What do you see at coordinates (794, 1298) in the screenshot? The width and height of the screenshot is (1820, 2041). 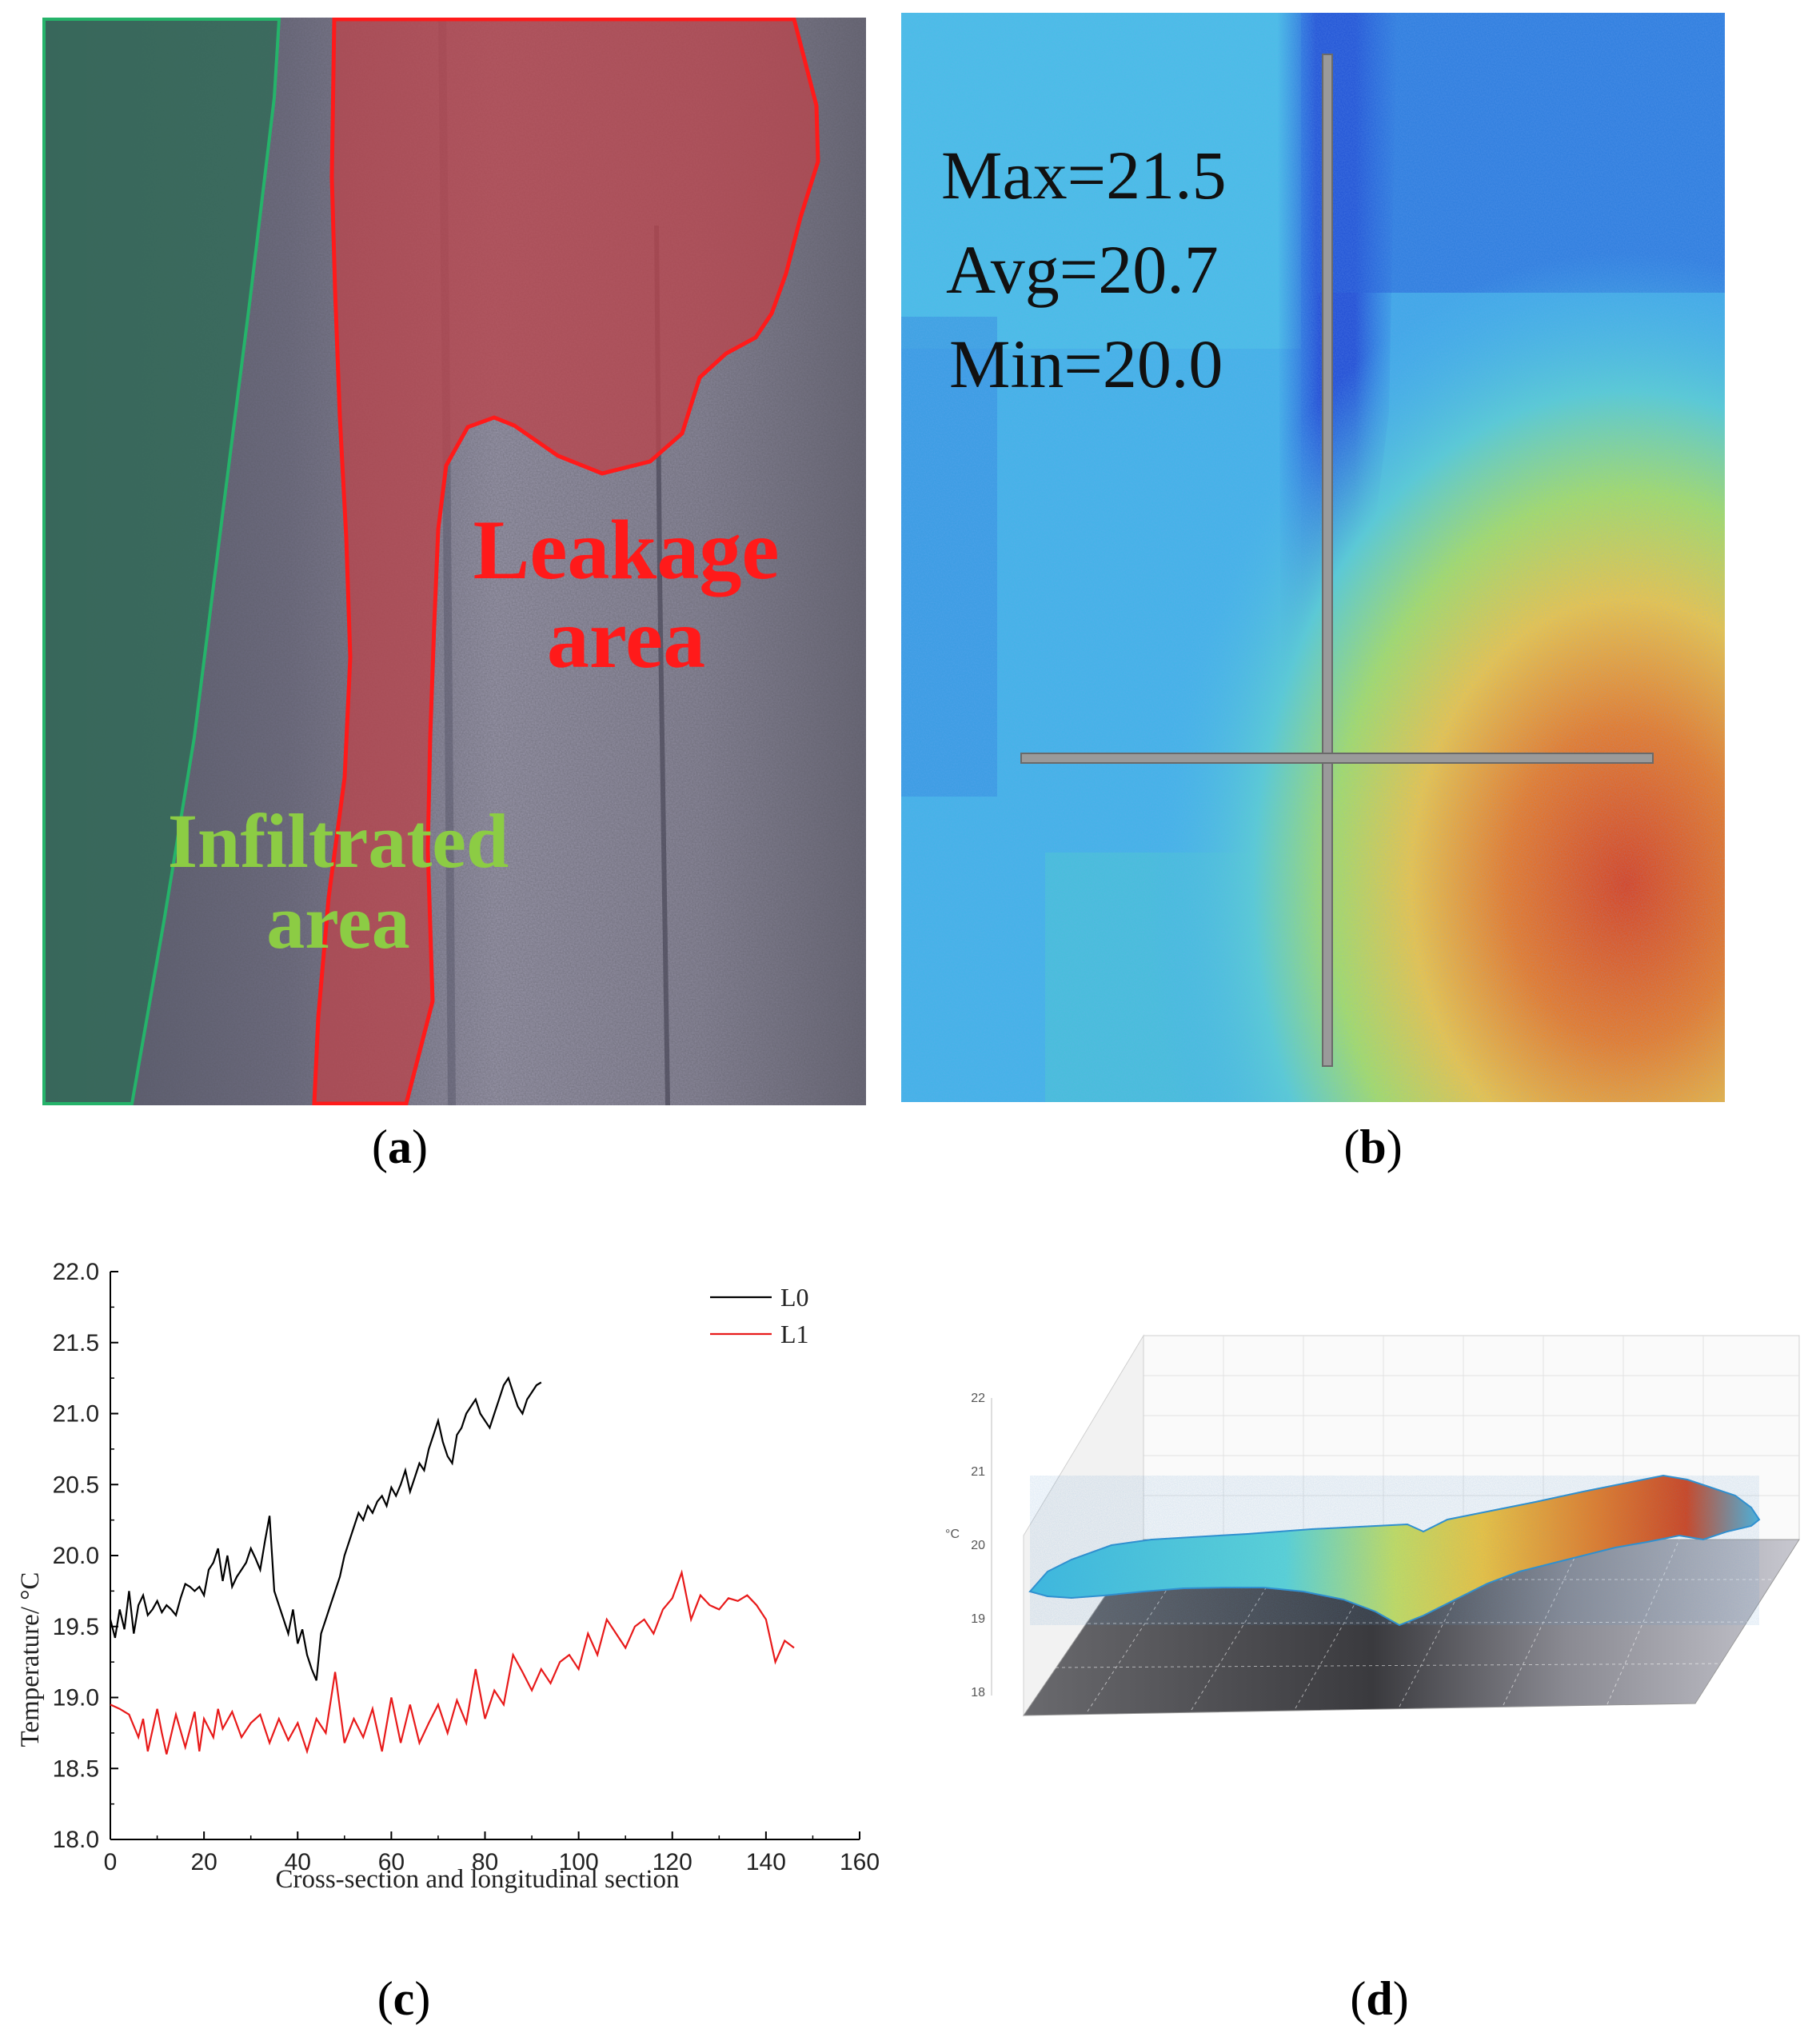 I see `legend-label-l0: L0` at bounding box center [794, 1298].